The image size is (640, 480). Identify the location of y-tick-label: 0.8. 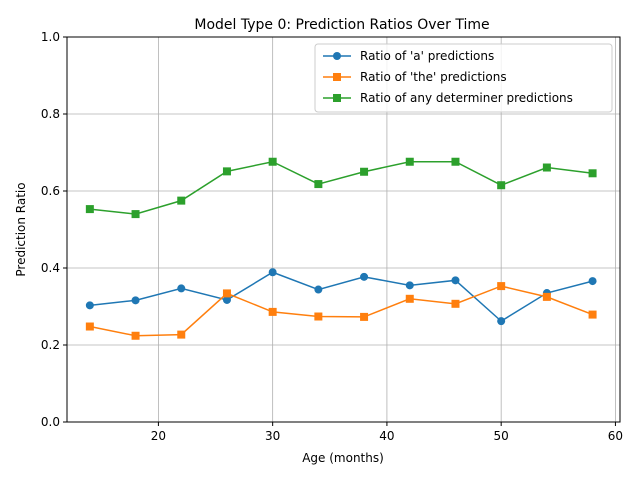
(50, 114).